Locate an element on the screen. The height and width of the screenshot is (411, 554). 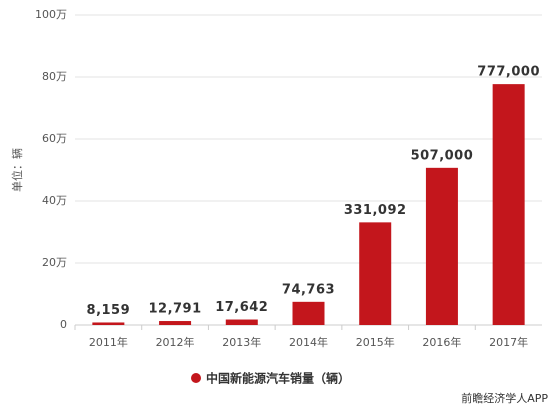
x-tick-label: 2012年 is located at coordinates (175, 342).